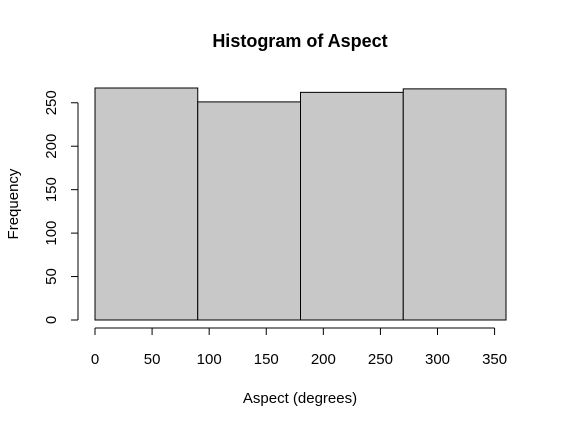 The height and width of the screenshot is (427, 562). I want to click on chart-title: Histogram of Aspect, so click(299, 41).